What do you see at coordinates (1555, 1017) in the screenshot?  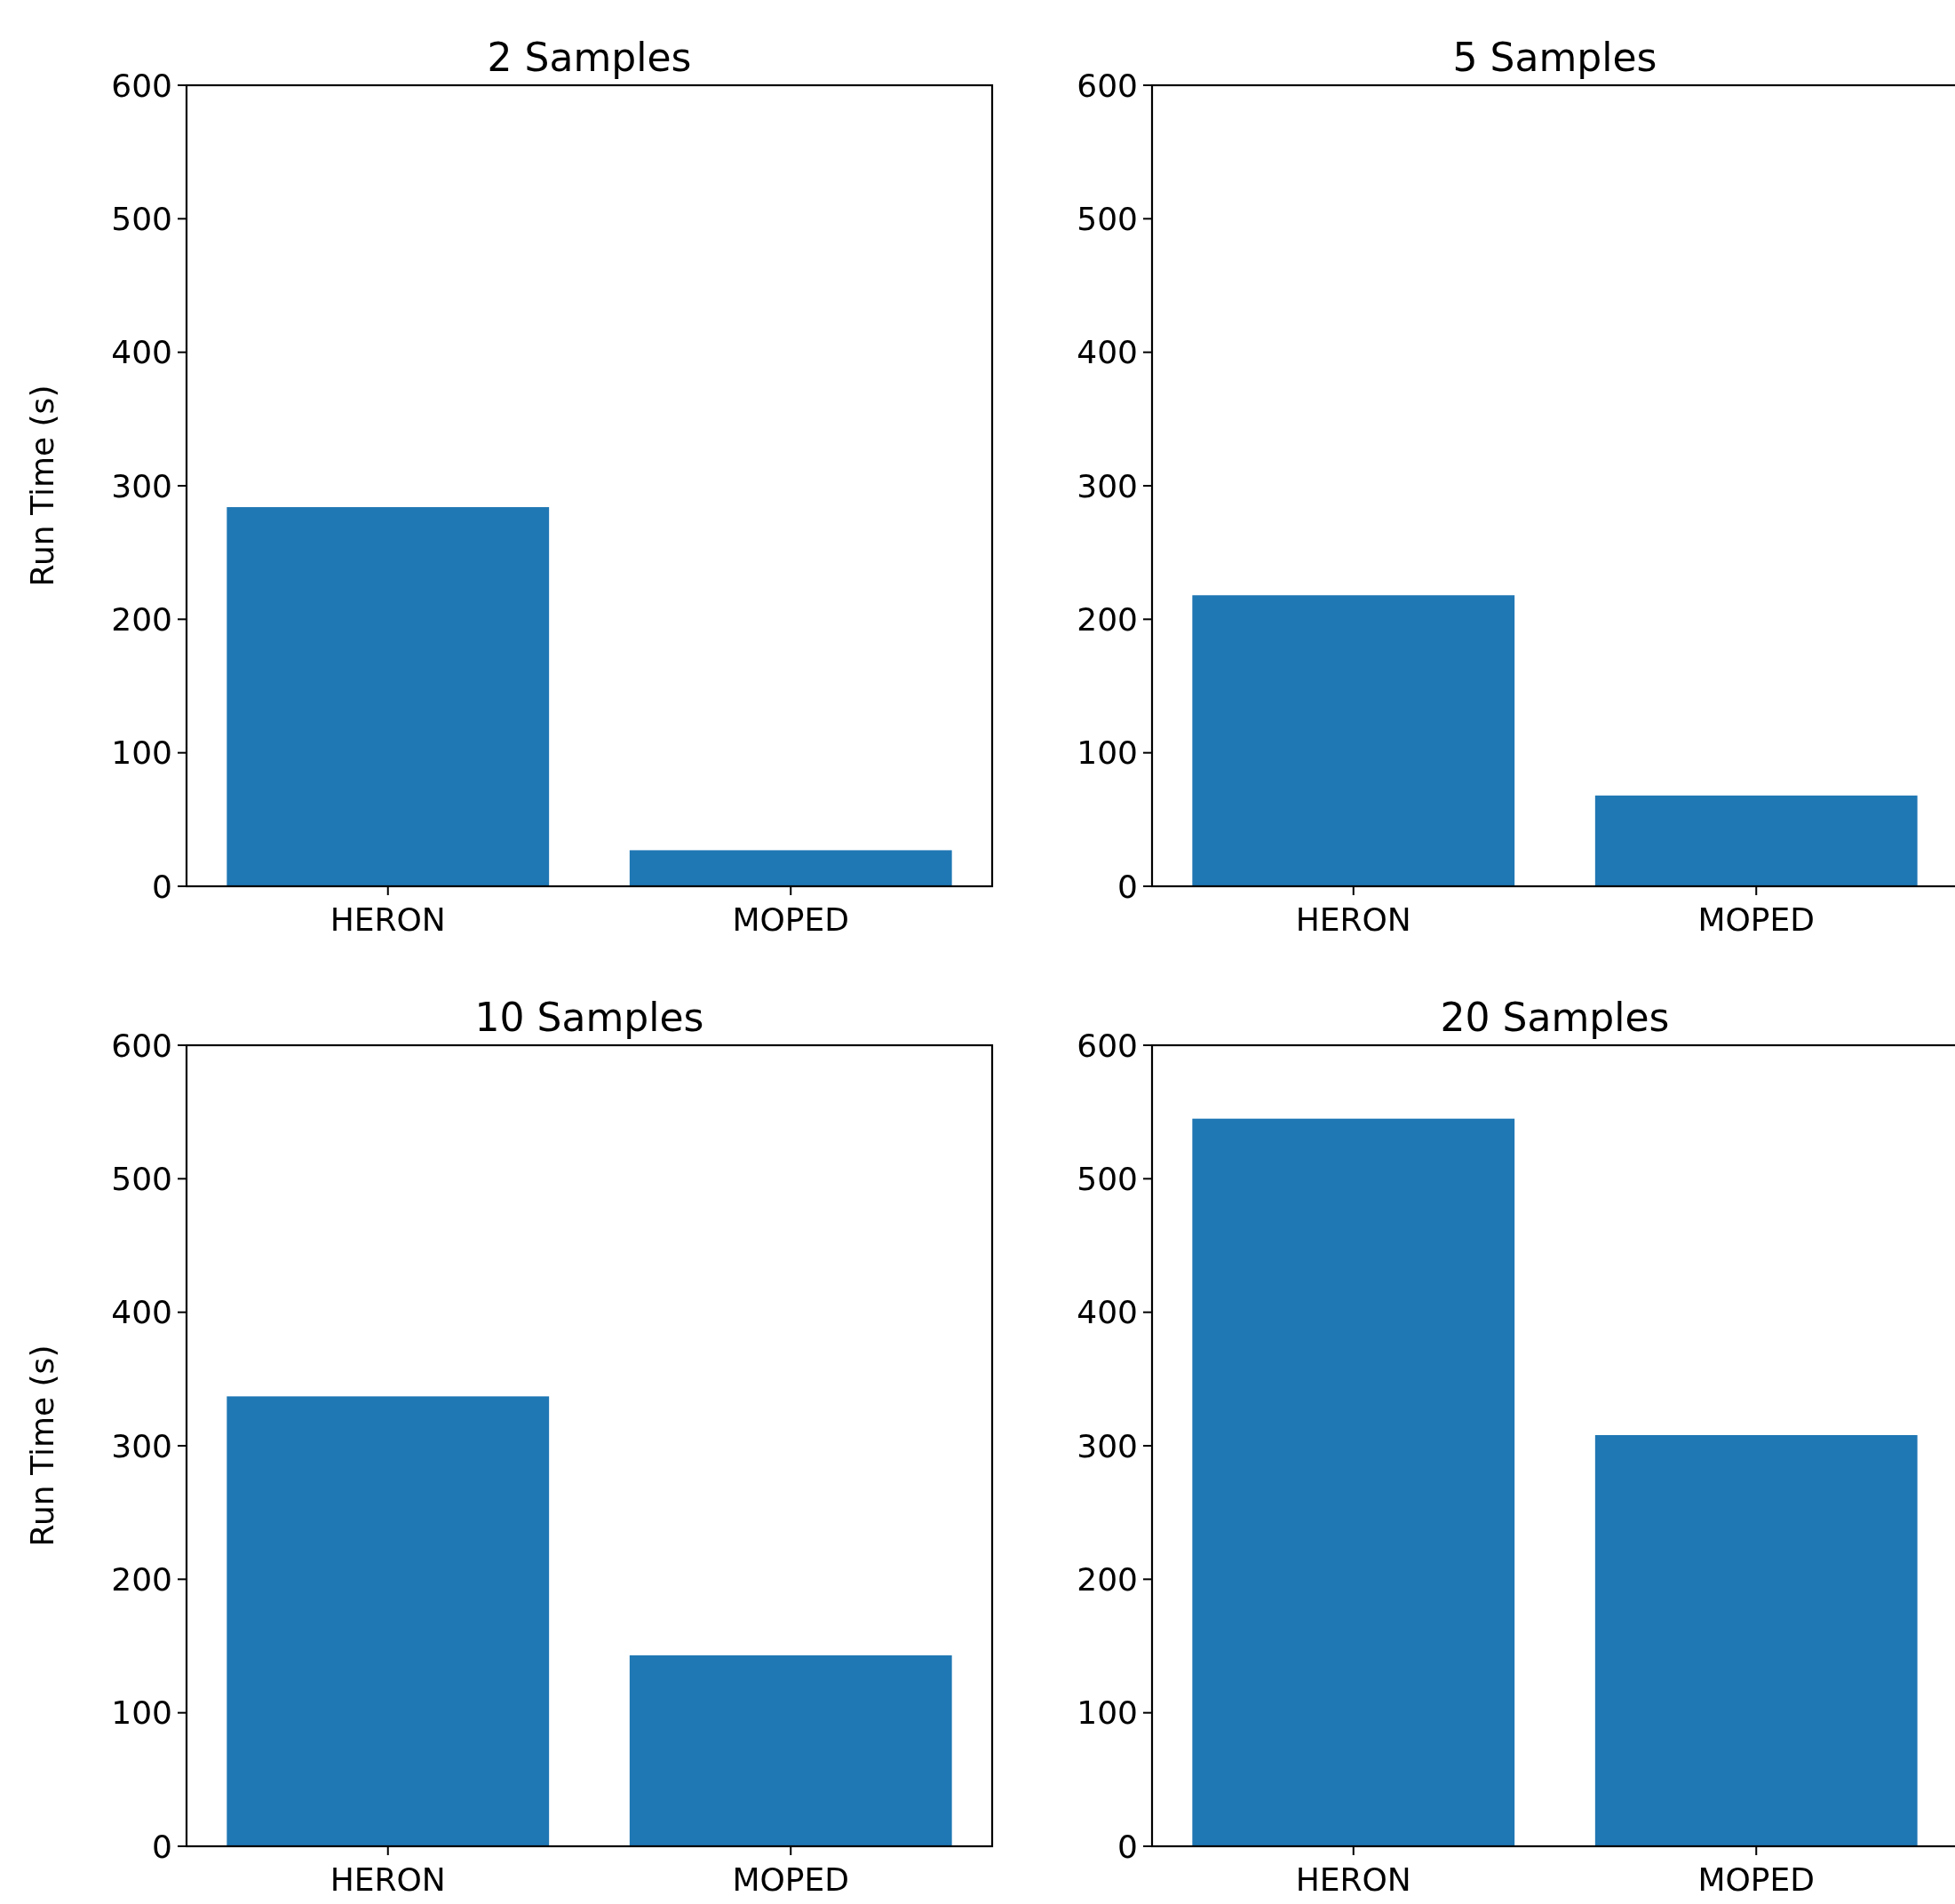 I see `chart-title: 20 Samples` at bounding box center [1555, 1017].